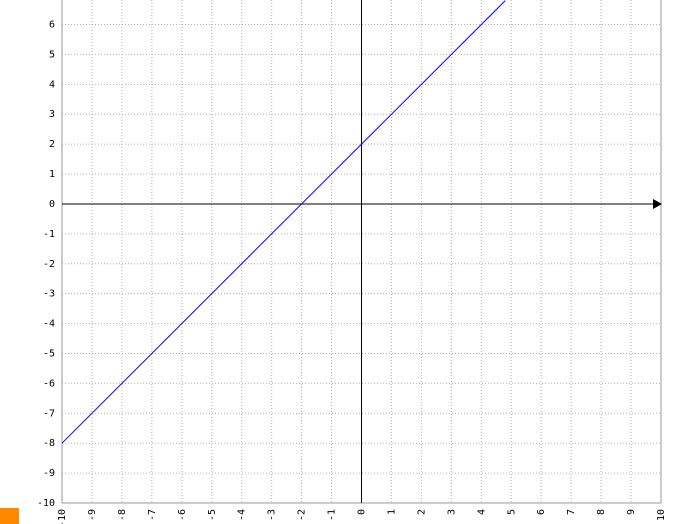 The width and height of the screenshot is (698, 524). I want to click on x-tick-label: -3, so click(272, 515).